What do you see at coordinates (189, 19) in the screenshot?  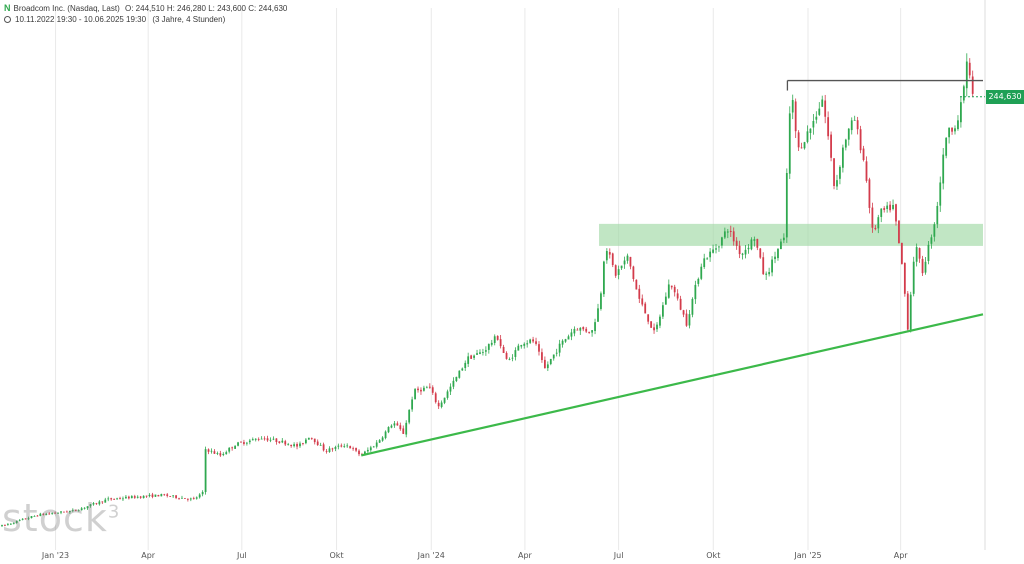 I see `interval-label: (3 Jahre, 4 Stunden)` at bounding box center [189, 19].